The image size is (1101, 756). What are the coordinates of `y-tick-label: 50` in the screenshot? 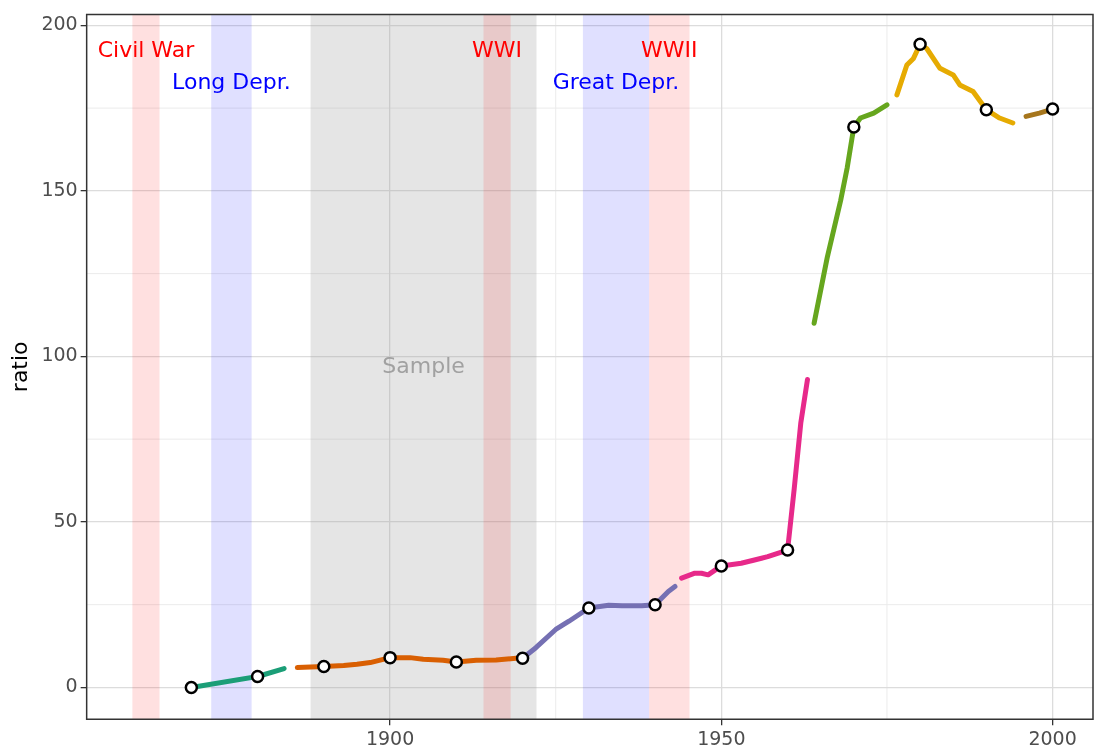 It's located at (65, 519).